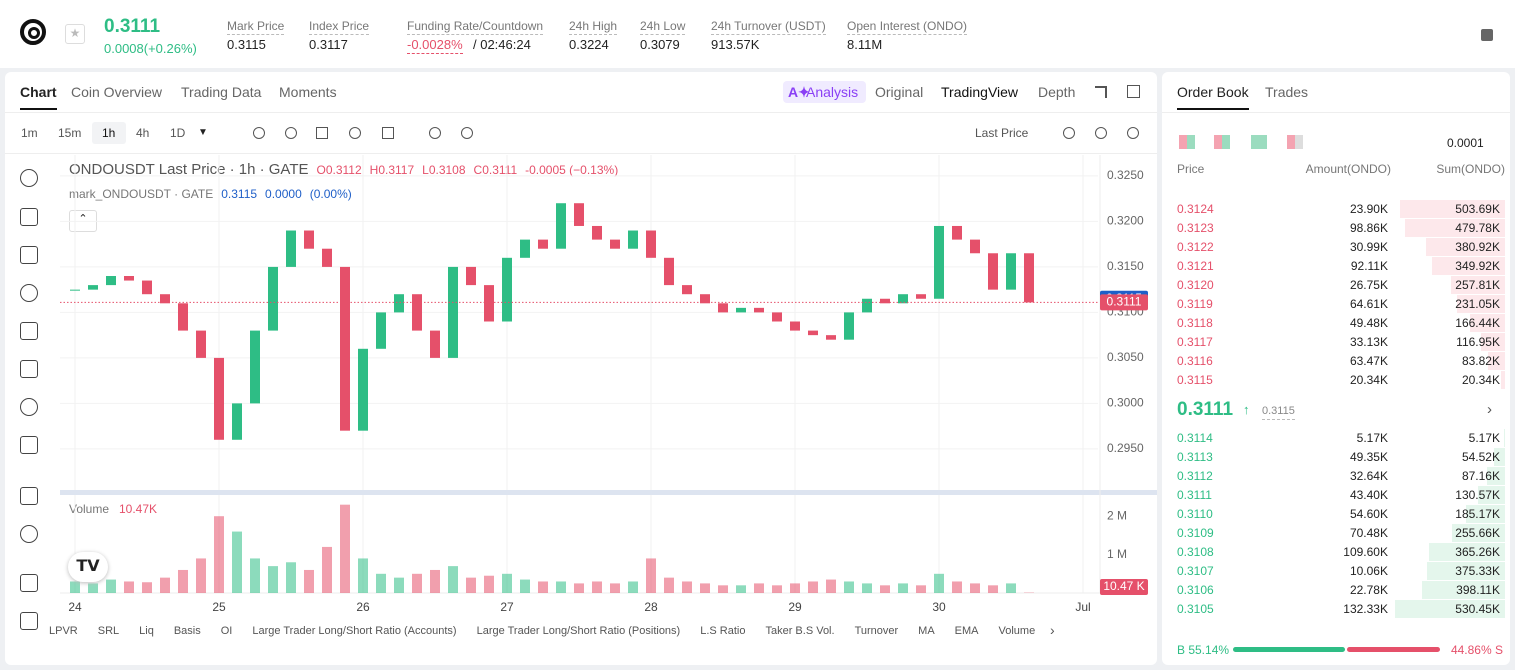 This screenshot has height=670, width=1515. What do you see at coordinates (1489, 409) in the screenshot?
I see `chevron: ›` at bounding box center [1489, 409].